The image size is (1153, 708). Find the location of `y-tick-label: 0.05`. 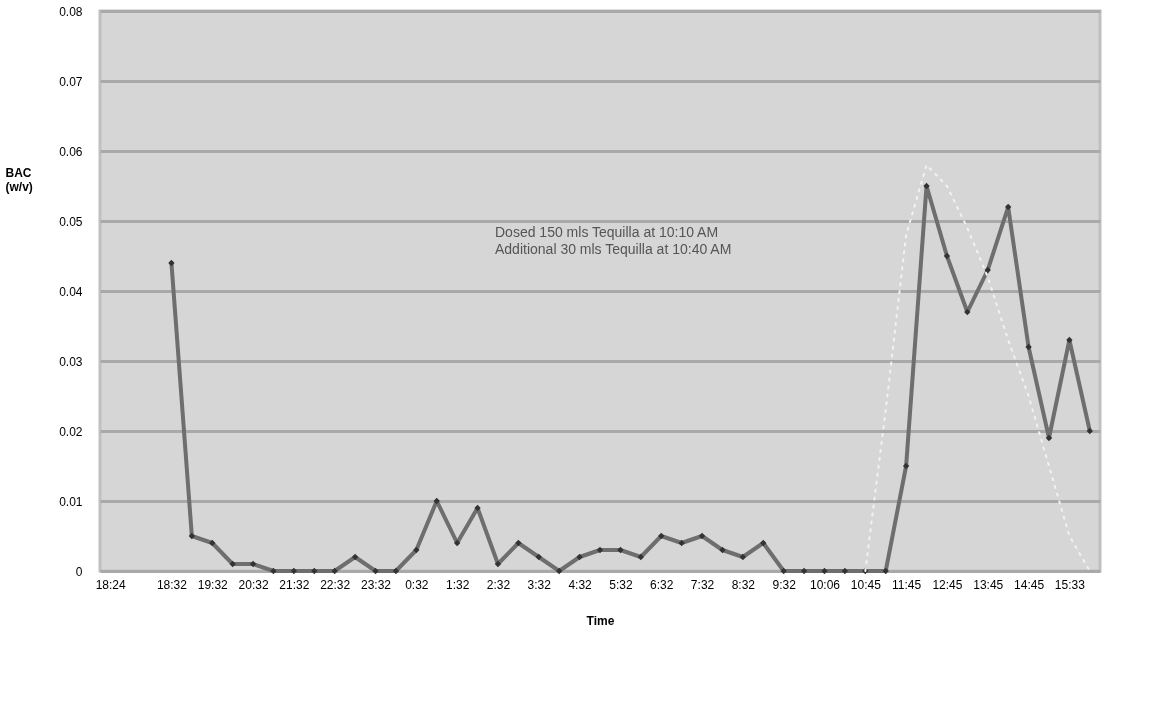

y-tick-label: 0.05 is located at coordinates (71, 221).